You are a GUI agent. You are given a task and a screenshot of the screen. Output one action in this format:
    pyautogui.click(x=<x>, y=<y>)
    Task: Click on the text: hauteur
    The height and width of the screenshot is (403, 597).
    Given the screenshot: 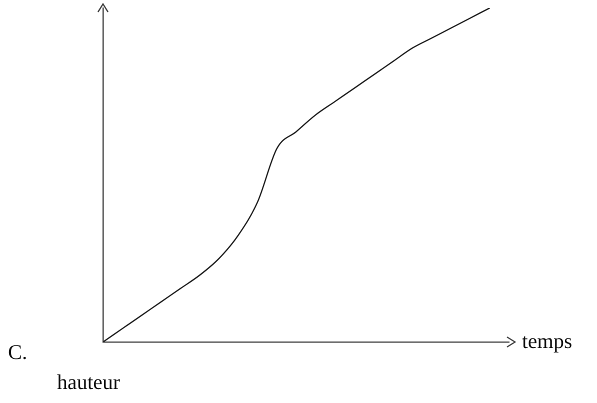 What is the action you would take?
    pyautogui.click(x=88, y=382)
    